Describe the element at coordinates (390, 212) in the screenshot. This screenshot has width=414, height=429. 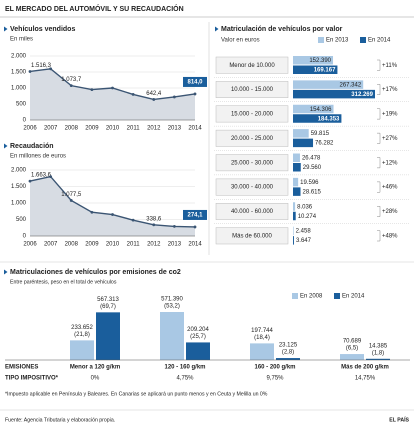
I see `change-label: +28%` at that location.